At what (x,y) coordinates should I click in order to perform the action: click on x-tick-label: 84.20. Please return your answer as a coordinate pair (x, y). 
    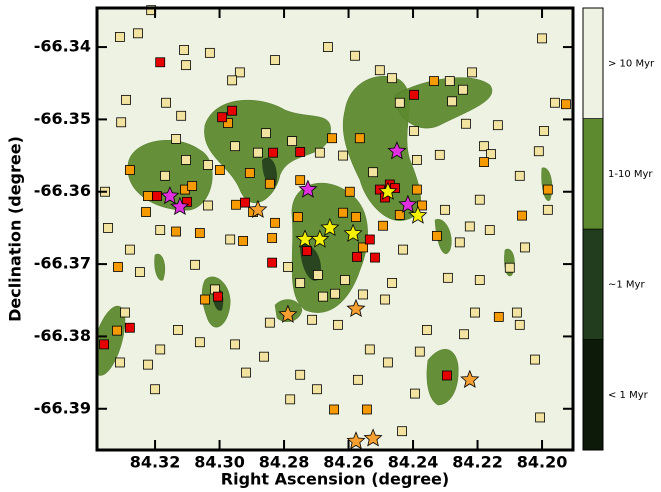
    Looking at the image, I should click on (542, 462).